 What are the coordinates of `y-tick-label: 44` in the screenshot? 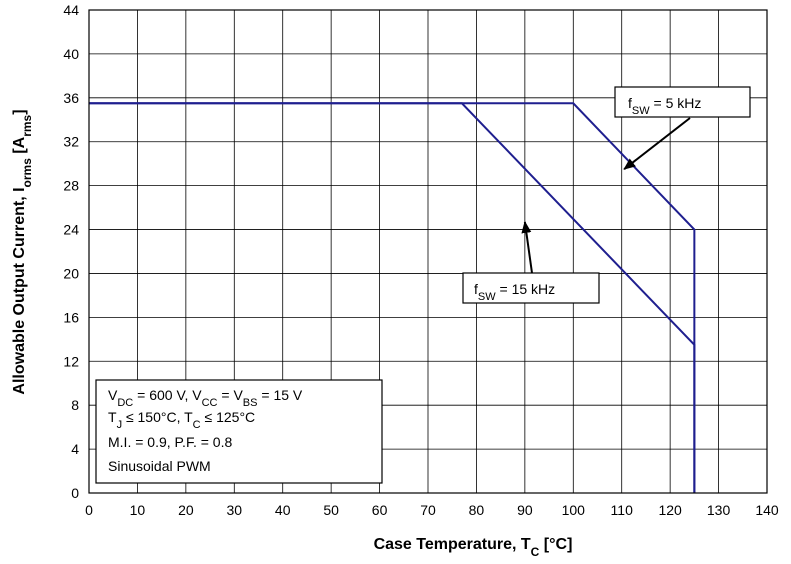 It's located at (71, 10).